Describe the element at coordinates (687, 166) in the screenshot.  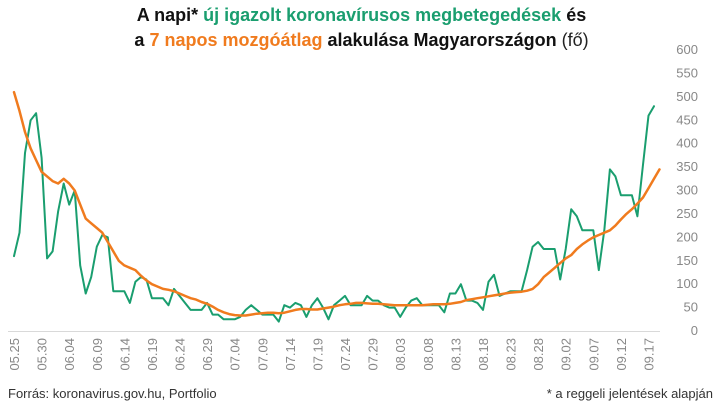
I see `y-tick-label: 350` at that location.